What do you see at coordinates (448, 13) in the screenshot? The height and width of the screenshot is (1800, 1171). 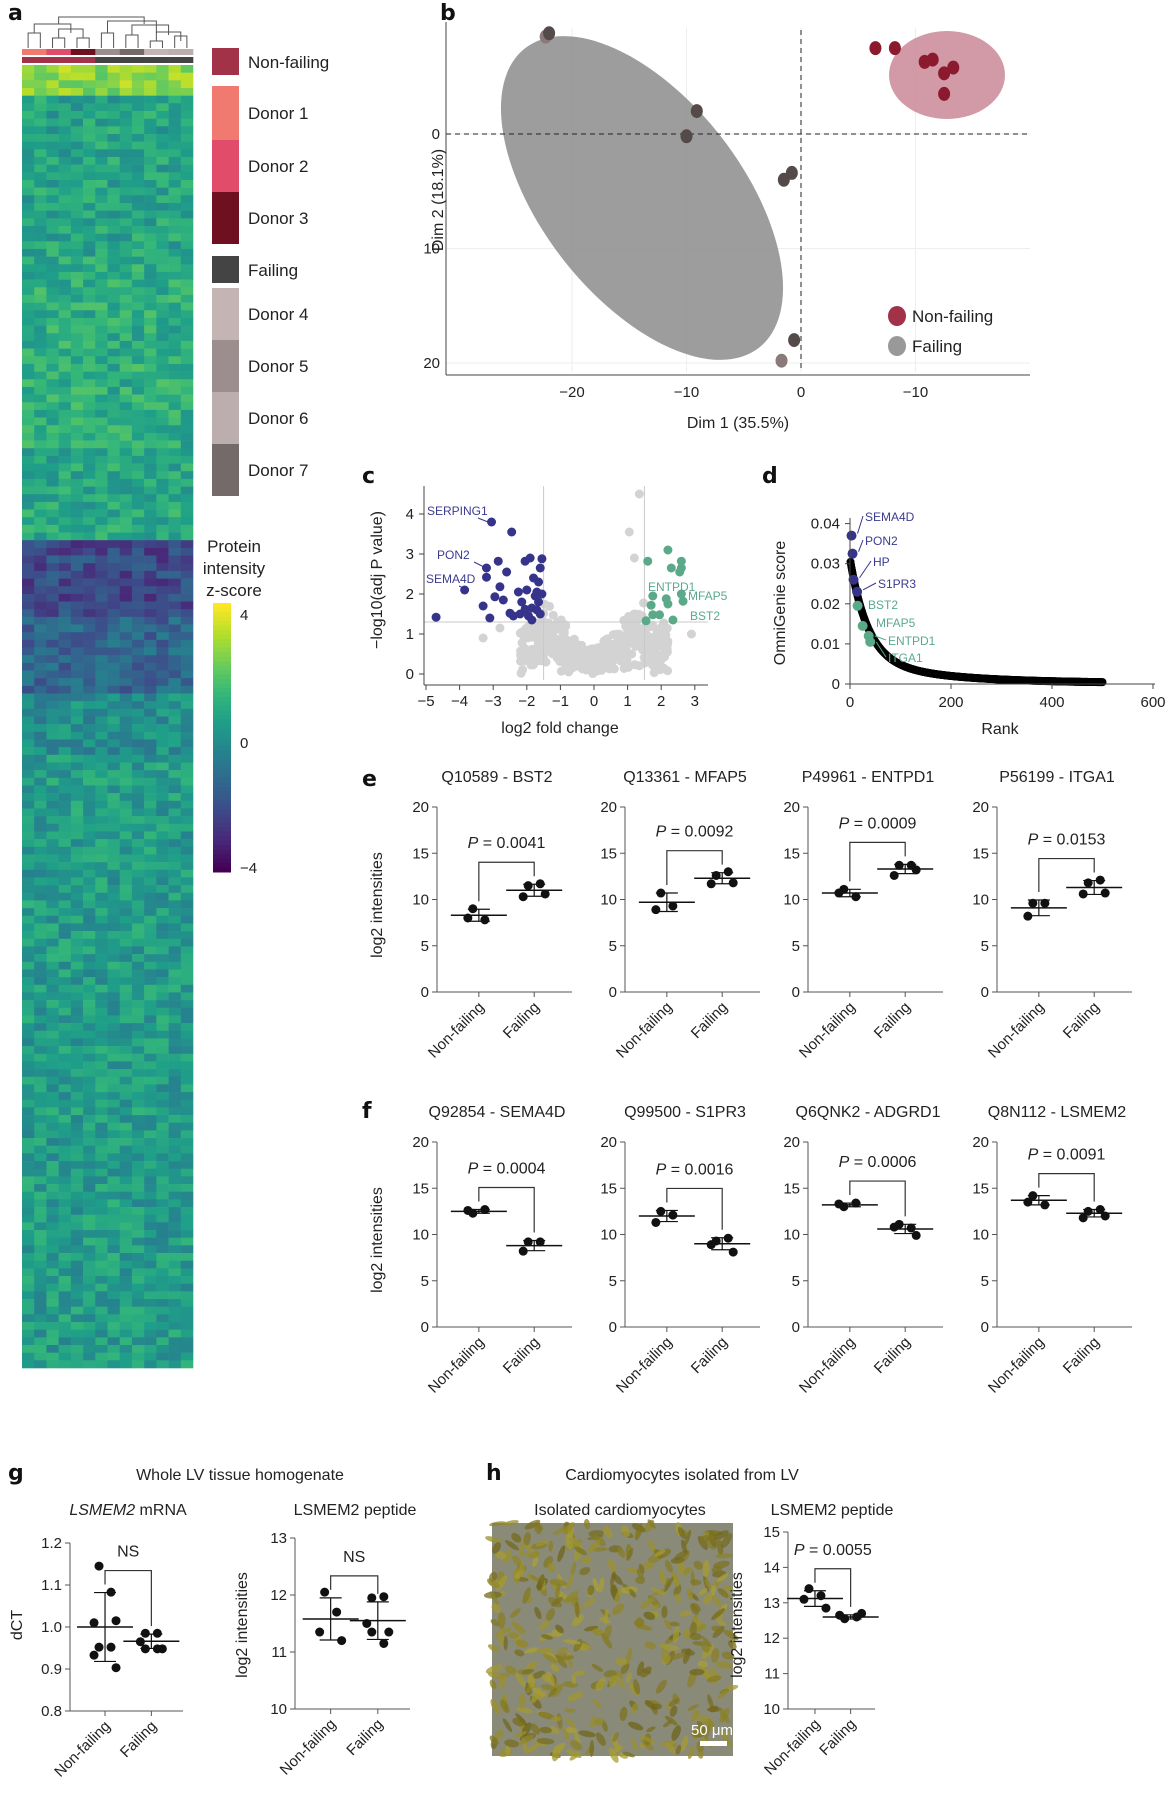 I see `panel-letter-b: b` at bounding box center [448, 13].